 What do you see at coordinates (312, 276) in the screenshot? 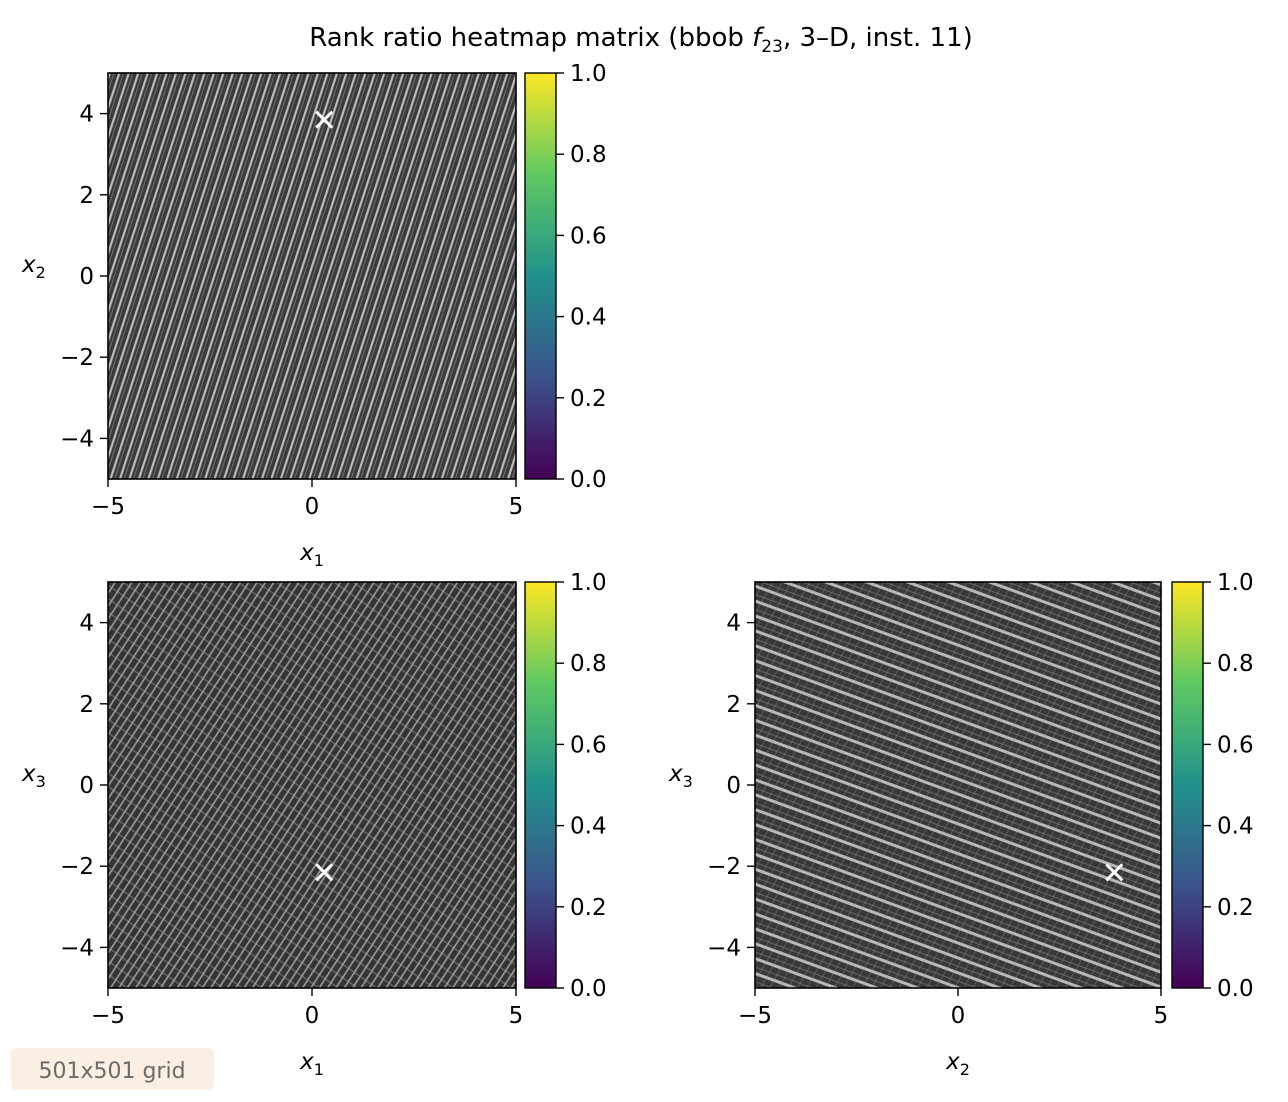
I see `heatmap-image` at bounding box center [312, 276].